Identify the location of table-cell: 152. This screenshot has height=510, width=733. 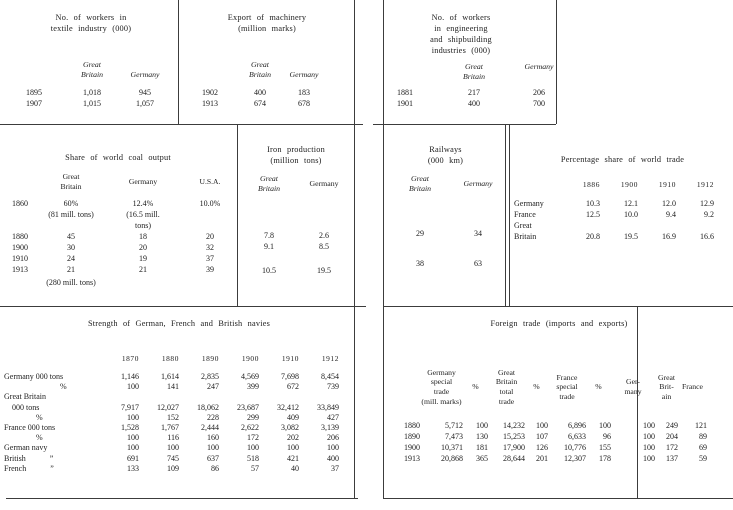
(173, 417).